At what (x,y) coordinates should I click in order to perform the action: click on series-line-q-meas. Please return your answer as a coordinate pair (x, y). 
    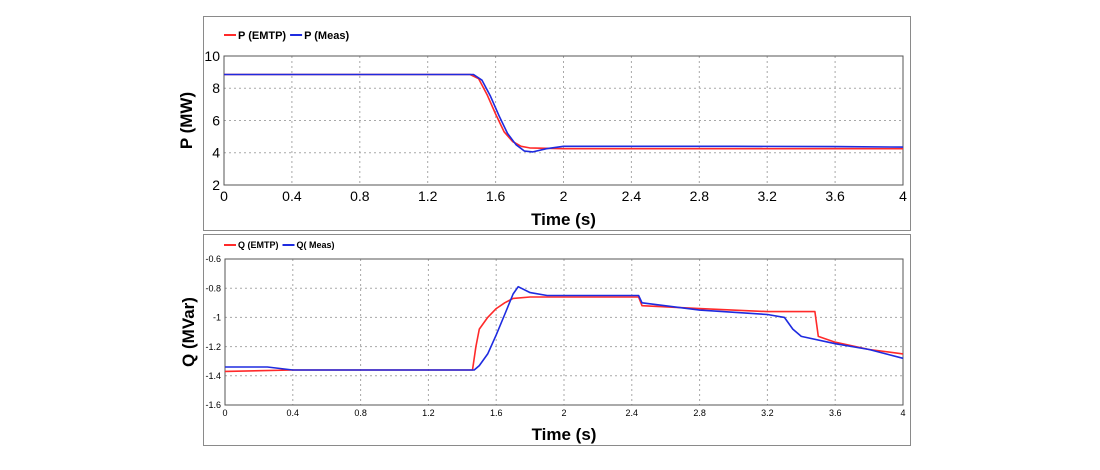
    Looking at the image, I should click on (564, 328).